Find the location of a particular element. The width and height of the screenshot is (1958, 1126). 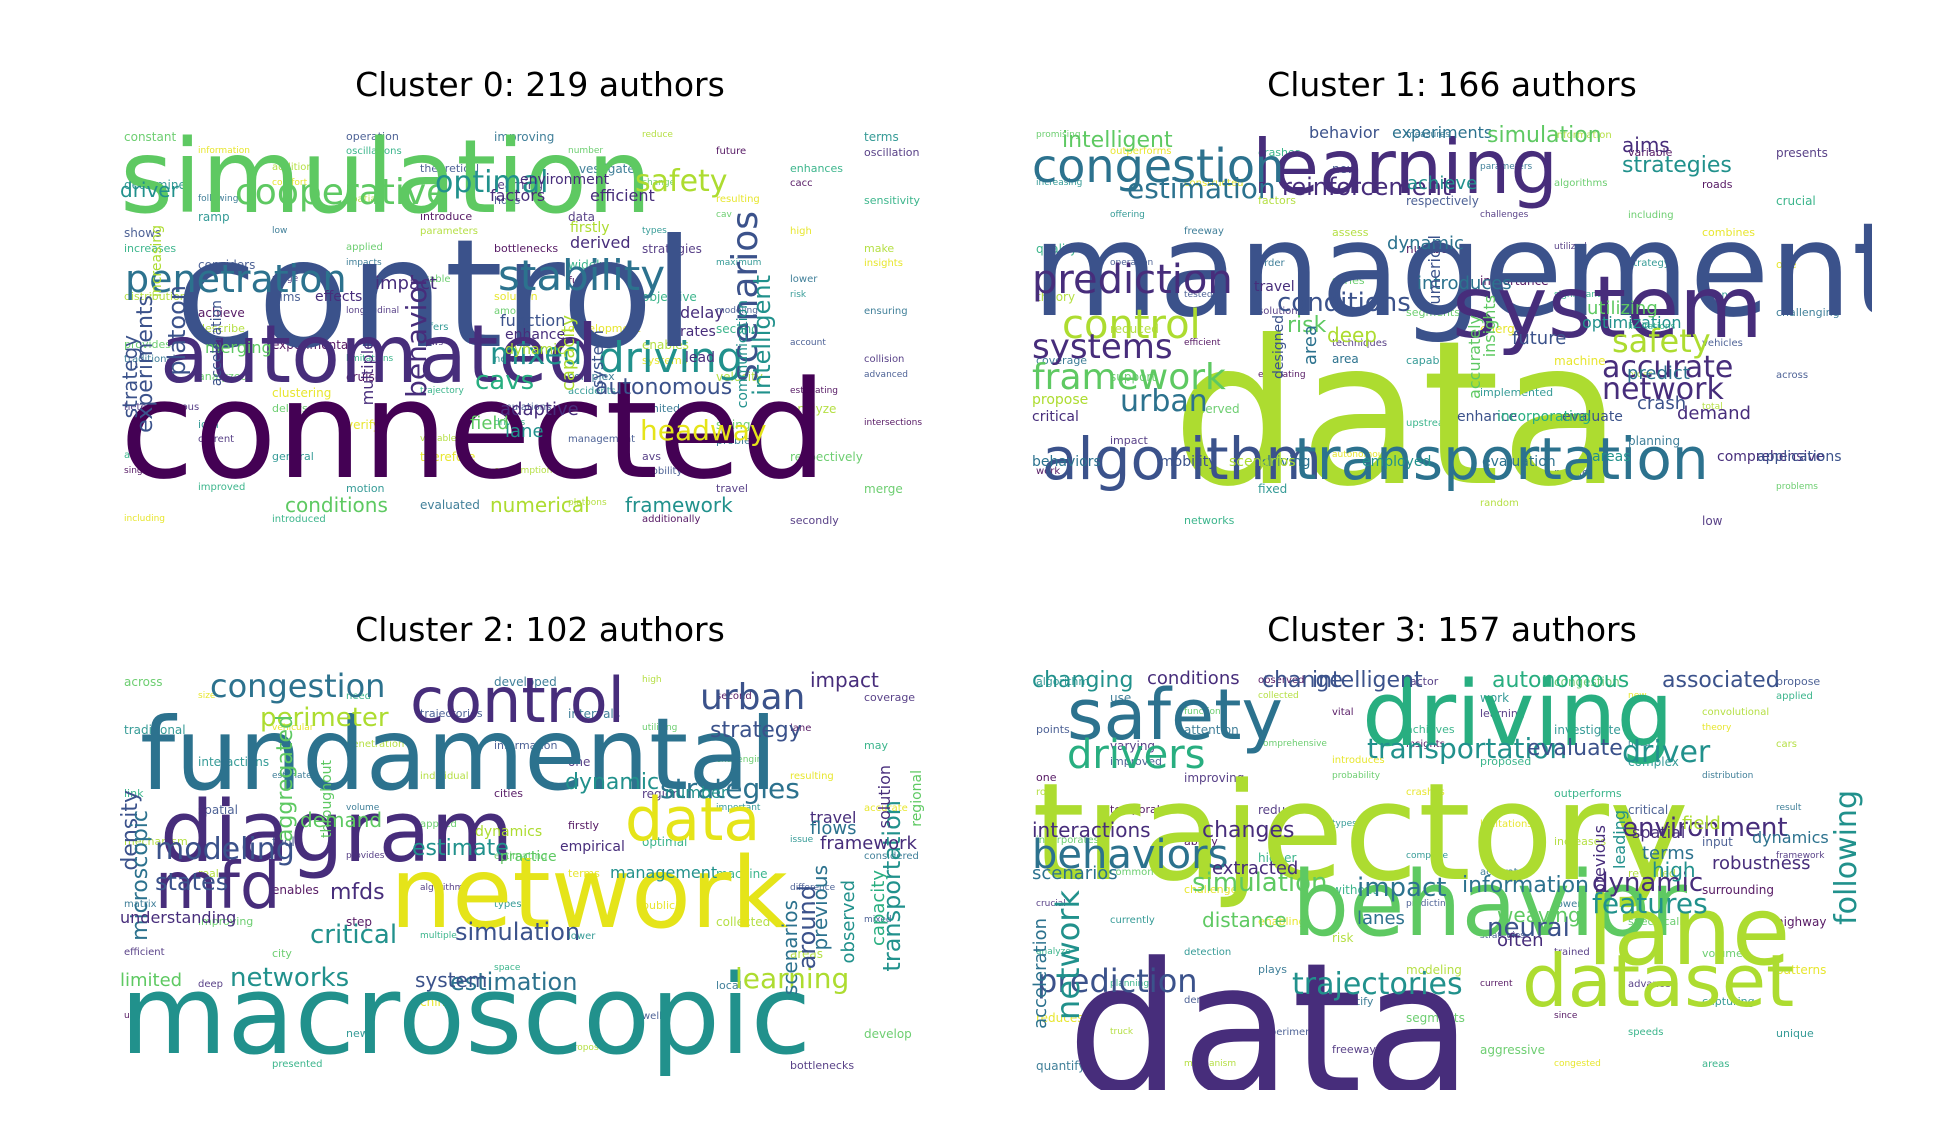

cluster-3-word: data is located at coordinates (1270, 1008).